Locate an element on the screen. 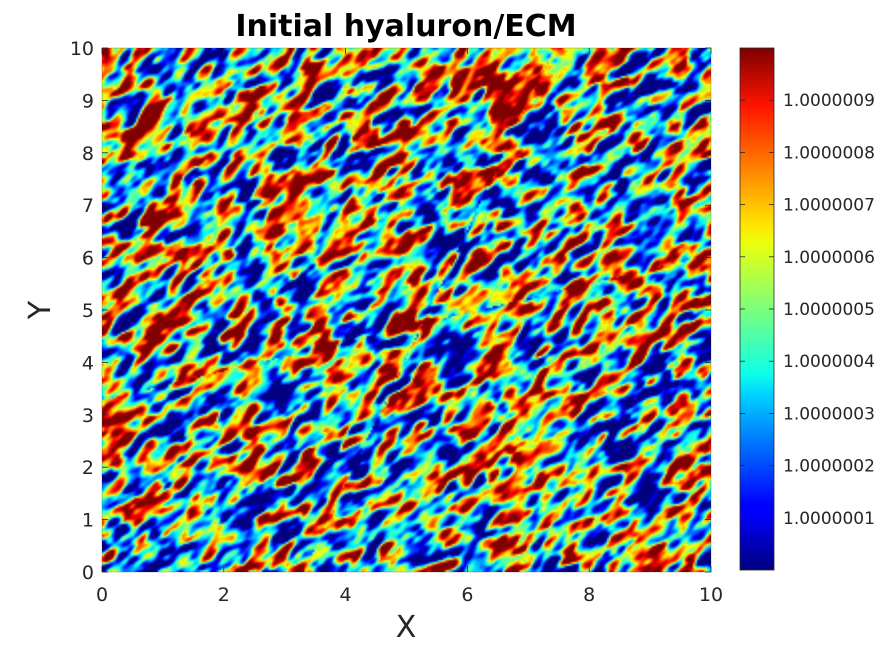 This screenshot has width=891, height=645. y-tick-label: 9 is located at coordinates (88, 101).